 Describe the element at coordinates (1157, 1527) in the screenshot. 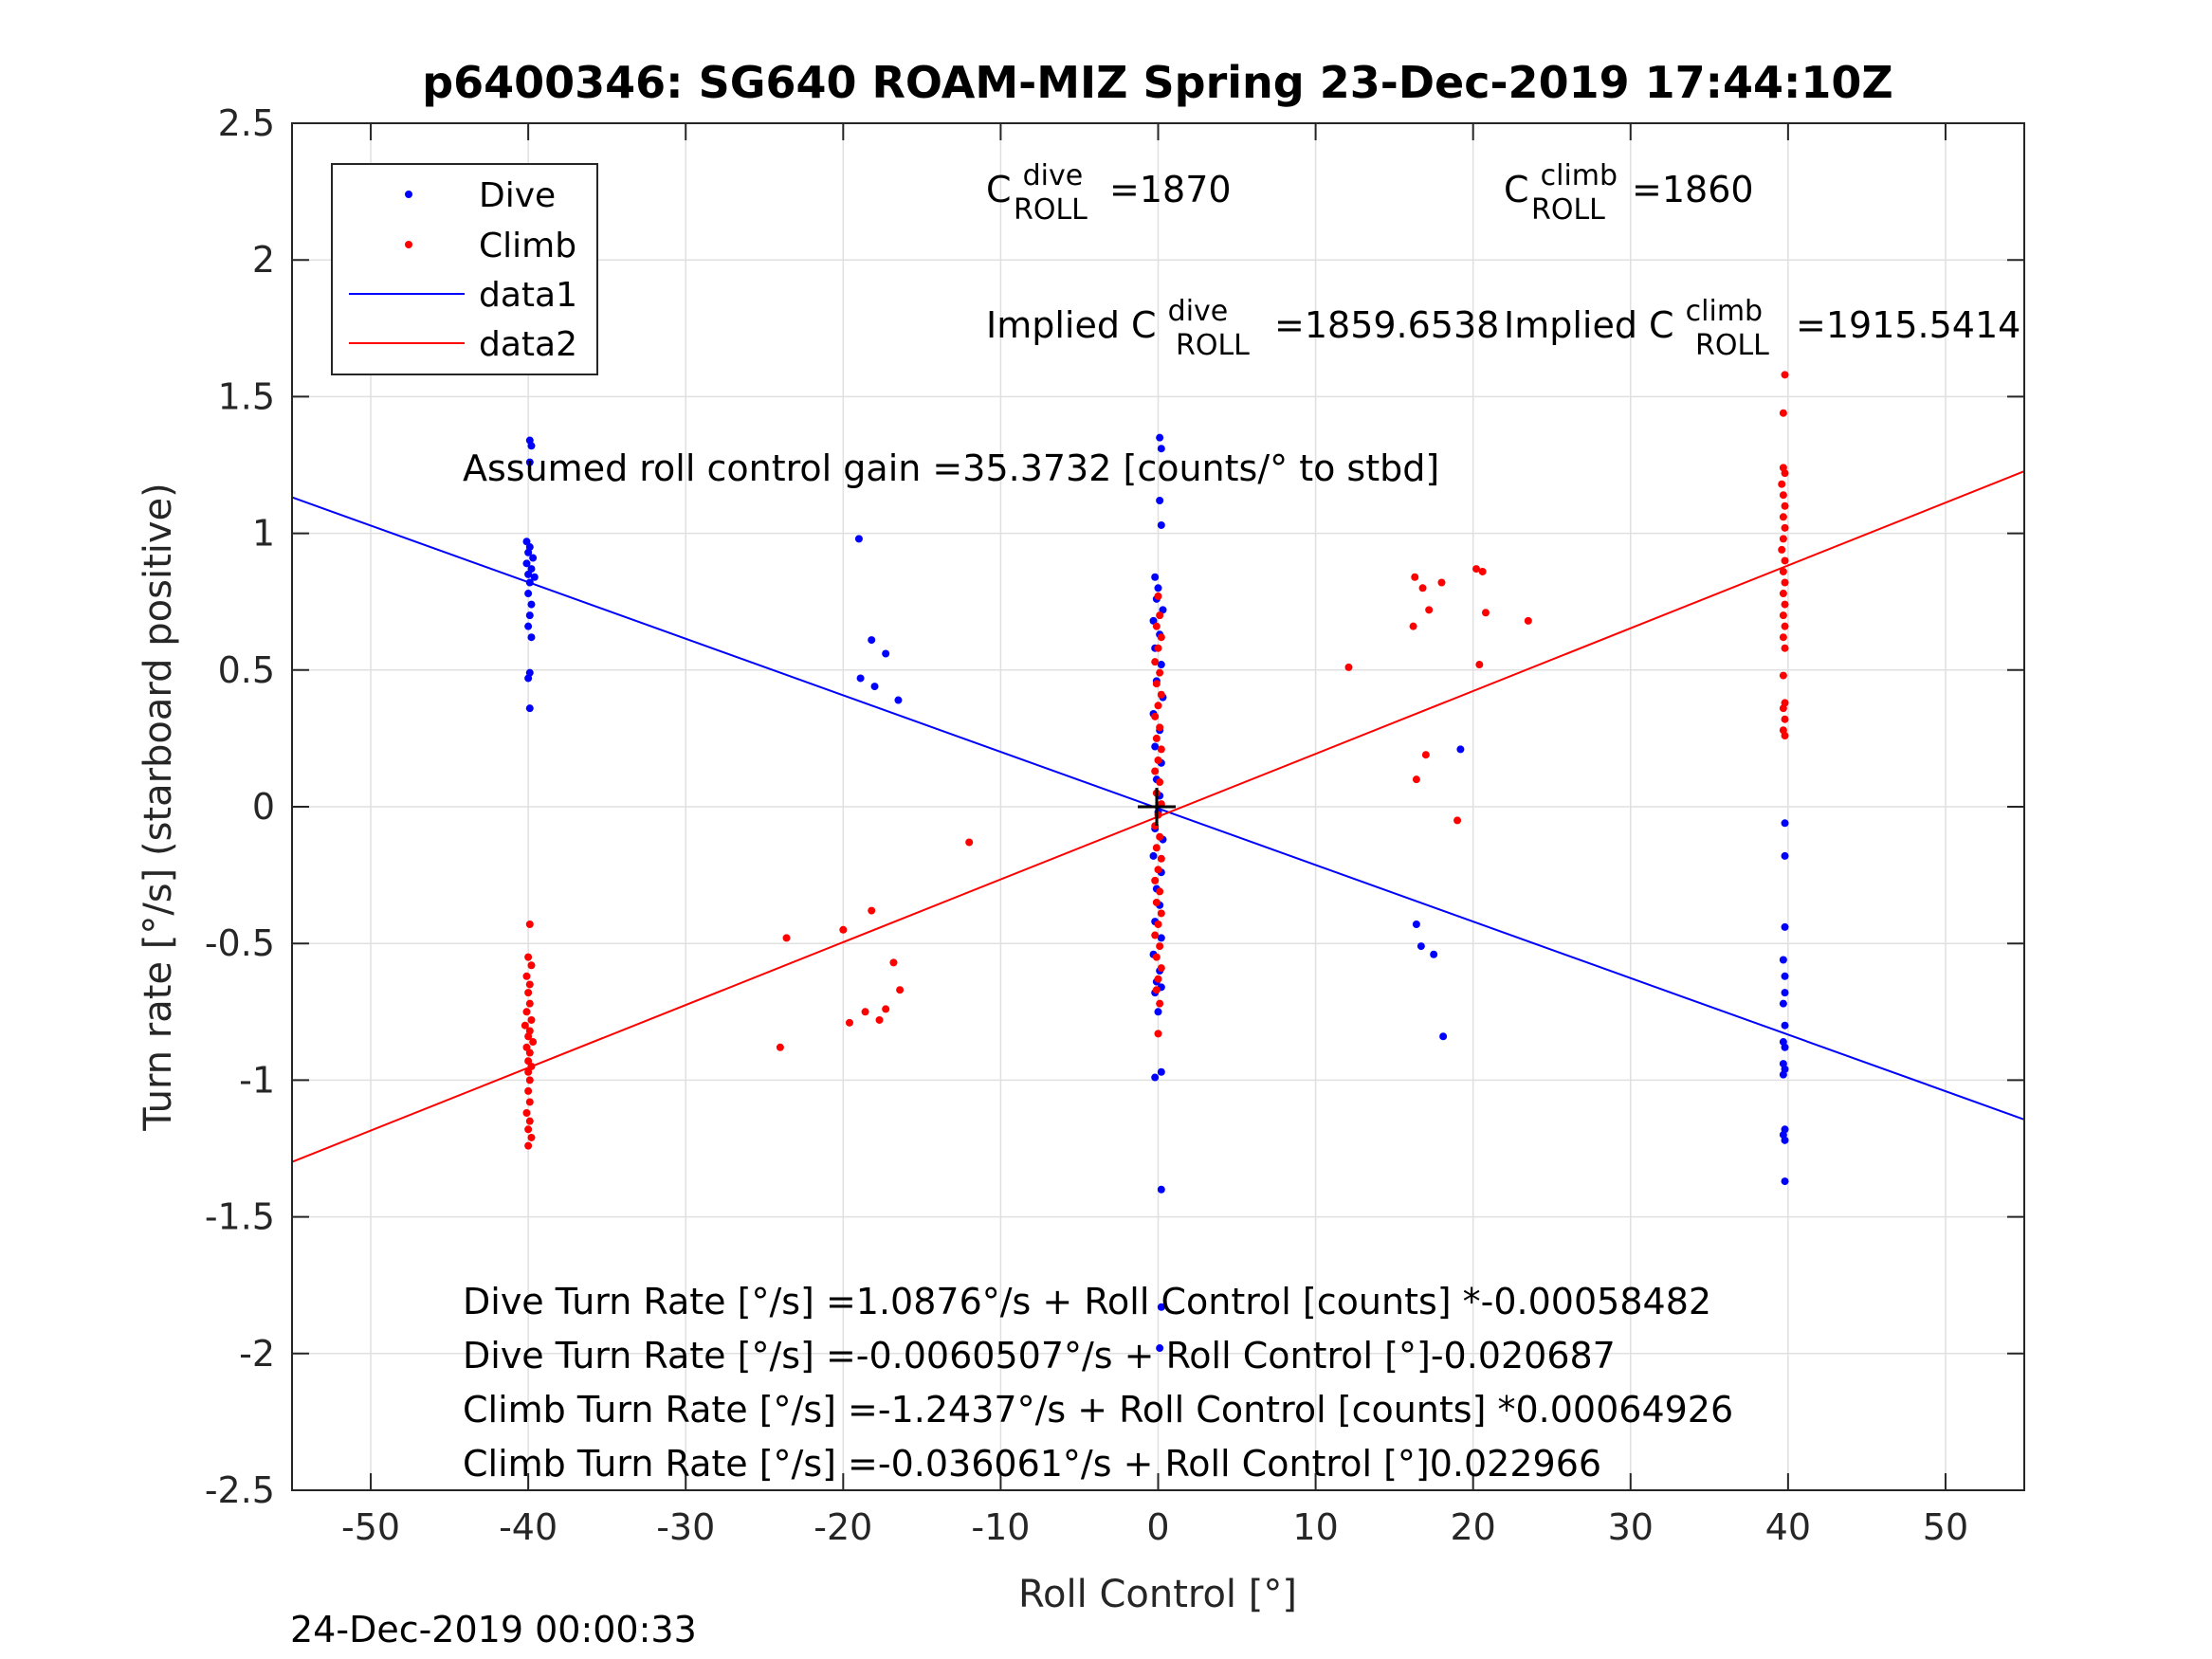

I see `x-tick-label: 0` at that location.